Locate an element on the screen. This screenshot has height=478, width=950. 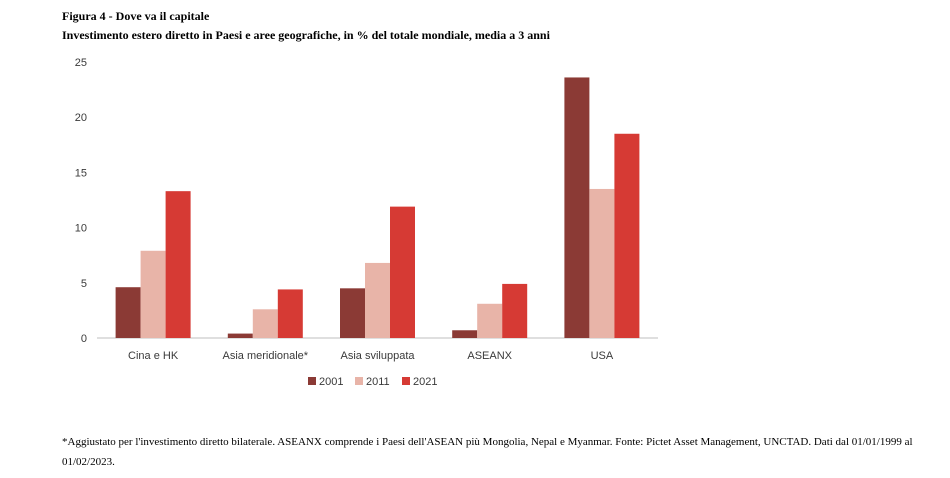
legend-label-2001: 2001 is located at coordinates (331, 382).